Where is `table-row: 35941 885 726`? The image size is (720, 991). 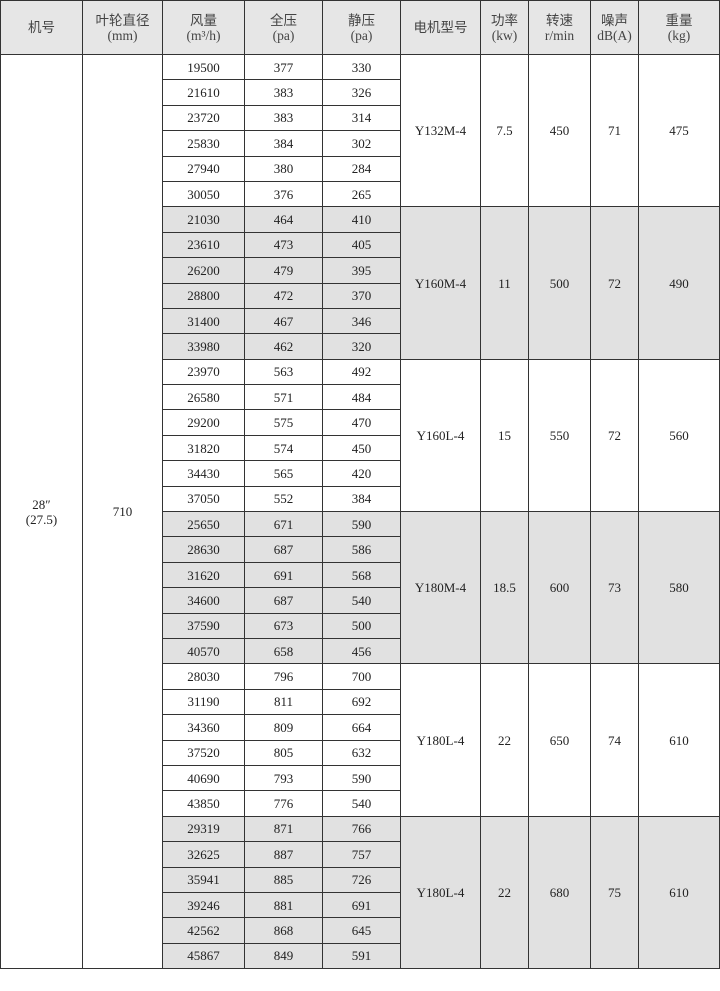
table-row: 35941 885 726 is located at coordinates (360, 879).